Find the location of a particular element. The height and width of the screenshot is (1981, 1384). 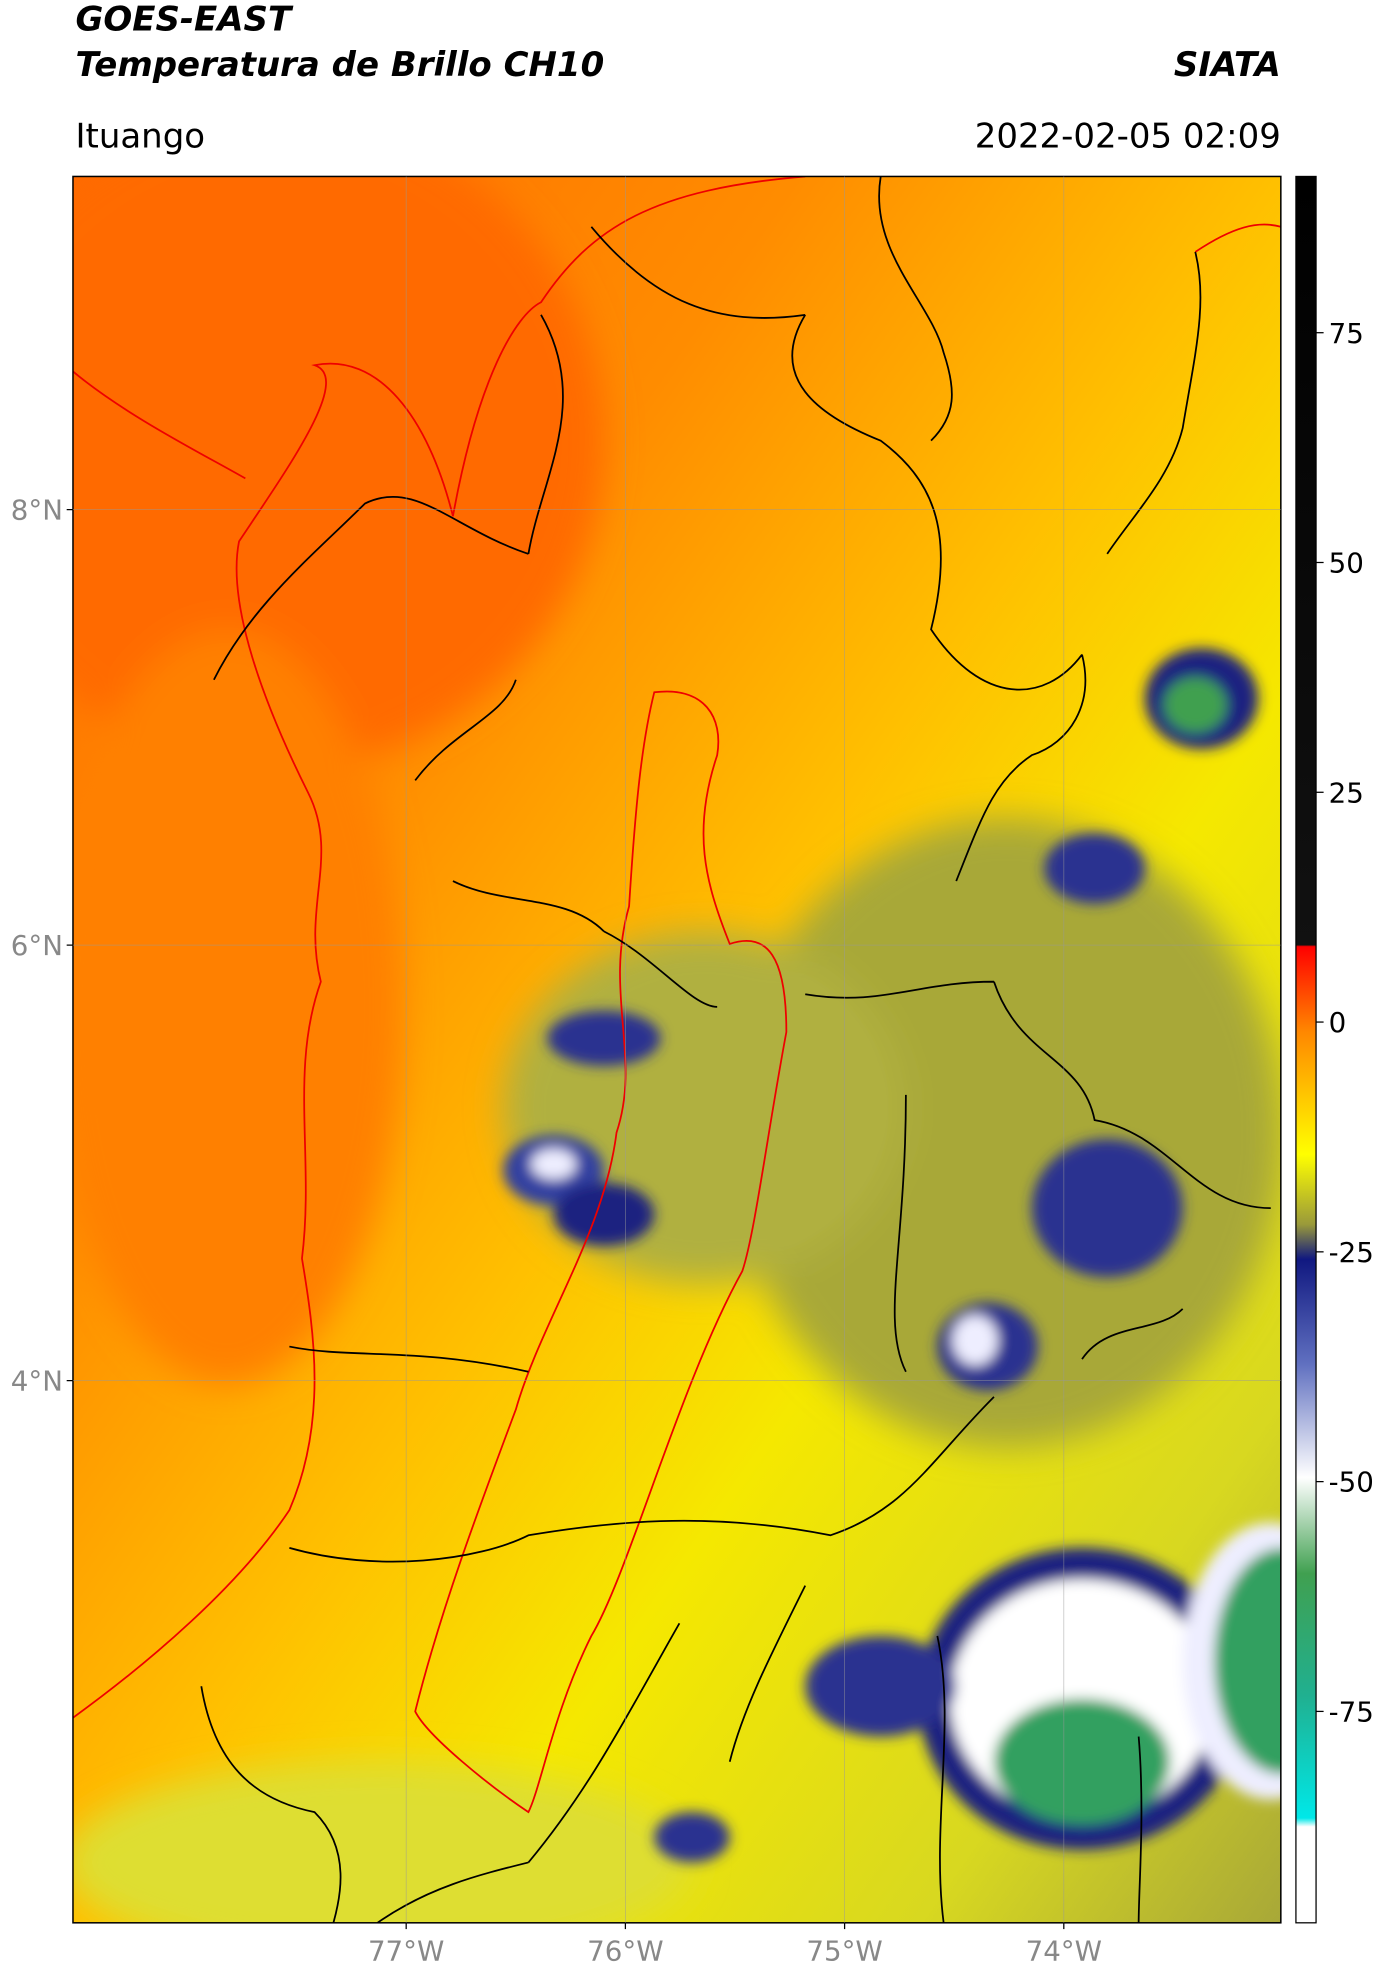

colorbar-tick-label: -25 is located at coordinates (1351, 1252).